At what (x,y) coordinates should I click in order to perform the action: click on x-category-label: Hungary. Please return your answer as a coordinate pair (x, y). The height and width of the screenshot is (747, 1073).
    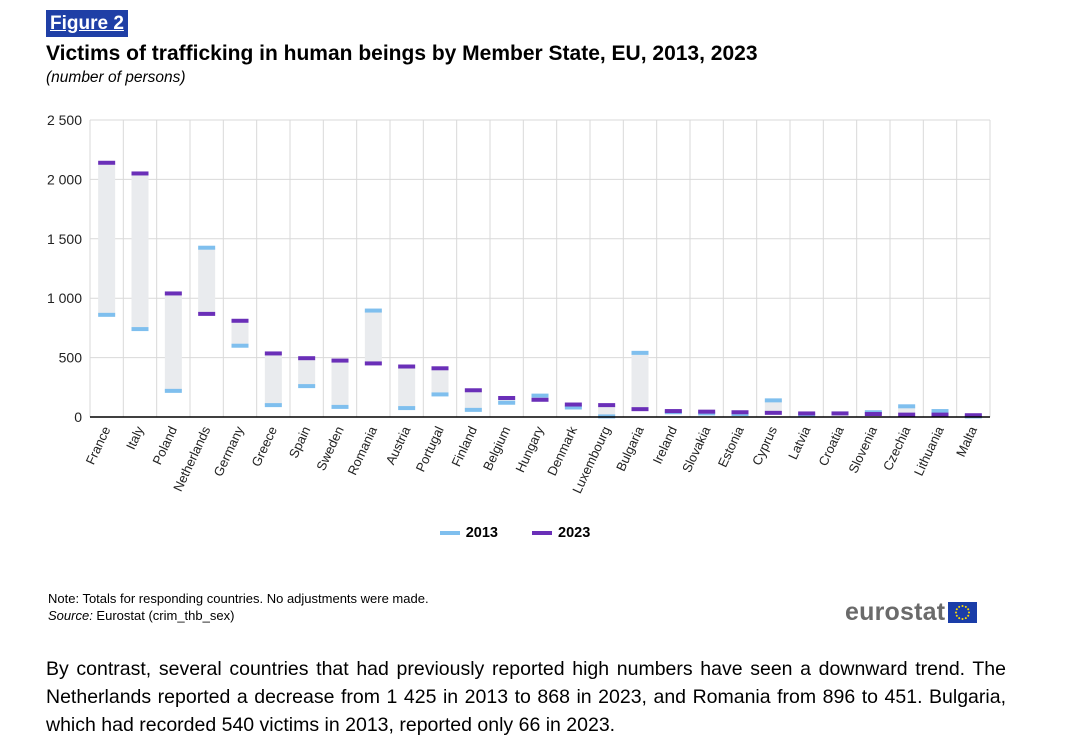
    Looking at the image, I should click on (529, 448).